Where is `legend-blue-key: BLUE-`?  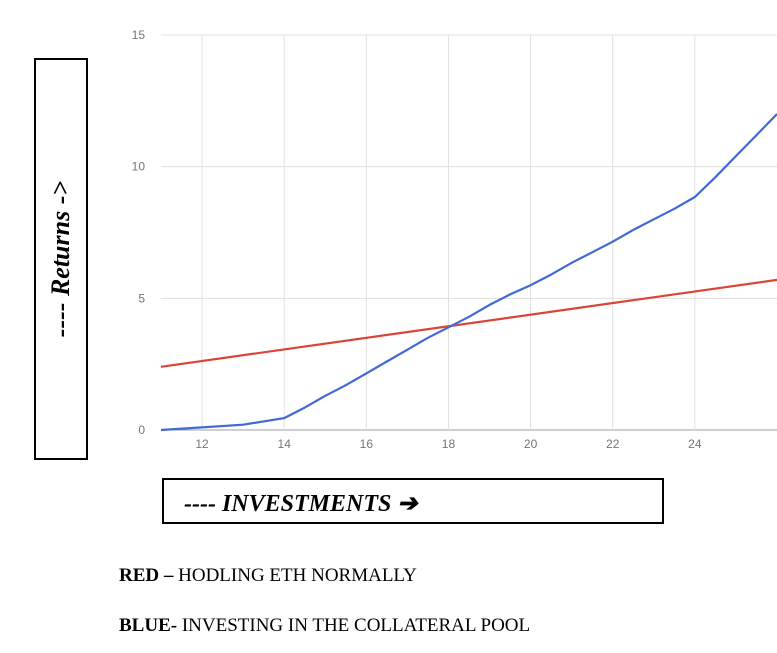 legend-blue-key: BLUE- is located at coordinates (150, 625).